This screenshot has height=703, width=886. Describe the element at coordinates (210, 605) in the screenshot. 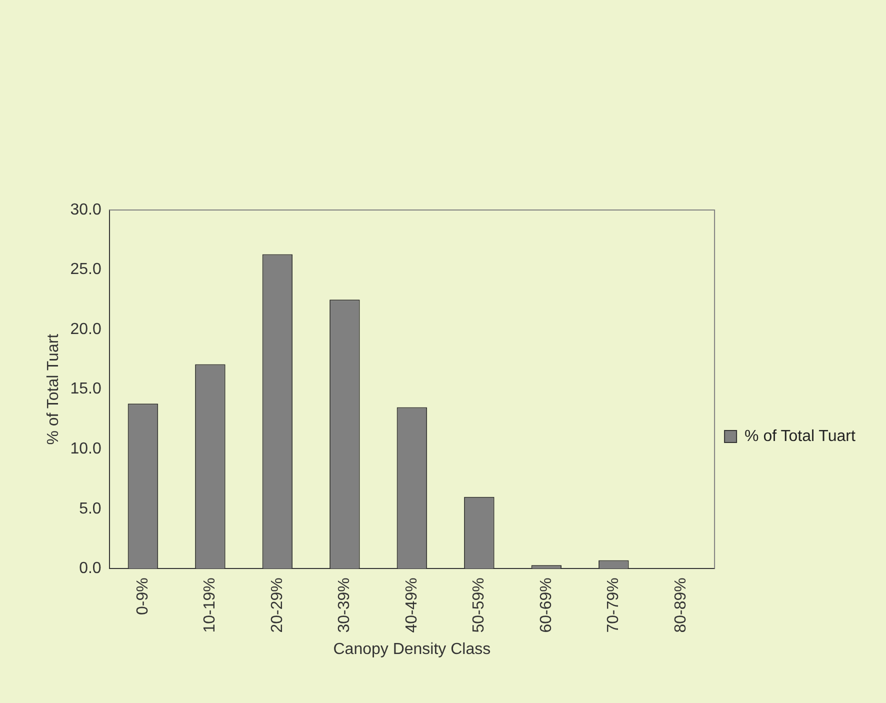

I see `x-tick-label: 10-19%` at that location.